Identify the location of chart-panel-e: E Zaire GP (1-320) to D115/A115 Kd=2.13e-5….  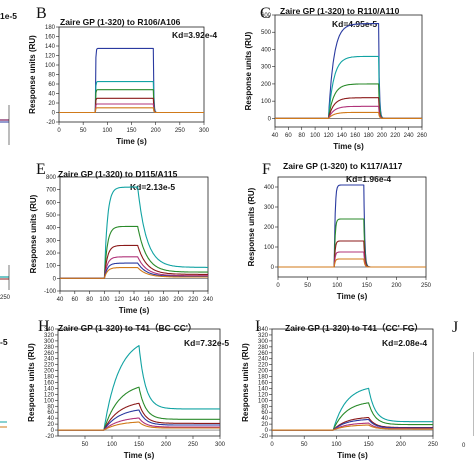
(121, 238).